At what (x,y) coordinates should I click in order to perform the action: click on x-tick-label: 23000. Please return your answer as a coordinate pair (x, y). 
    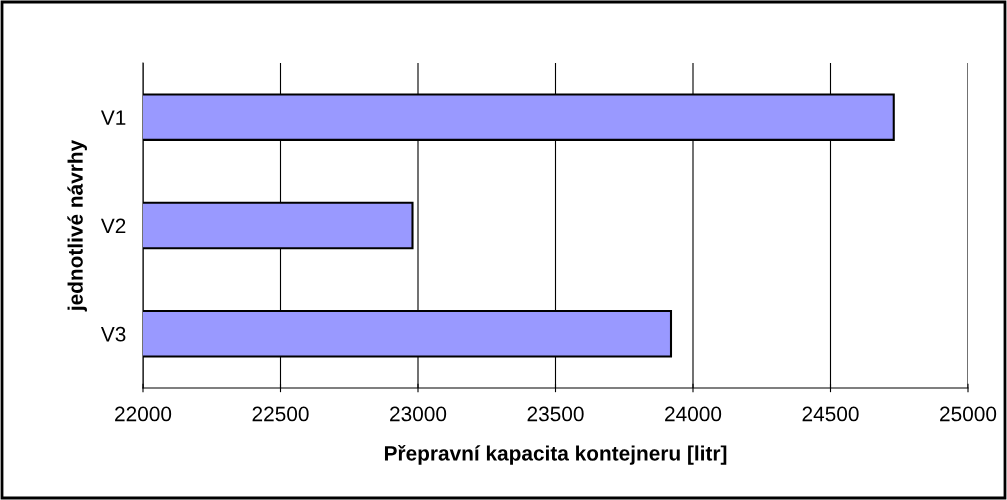
    Looking at the image, I should click on (418, 414).